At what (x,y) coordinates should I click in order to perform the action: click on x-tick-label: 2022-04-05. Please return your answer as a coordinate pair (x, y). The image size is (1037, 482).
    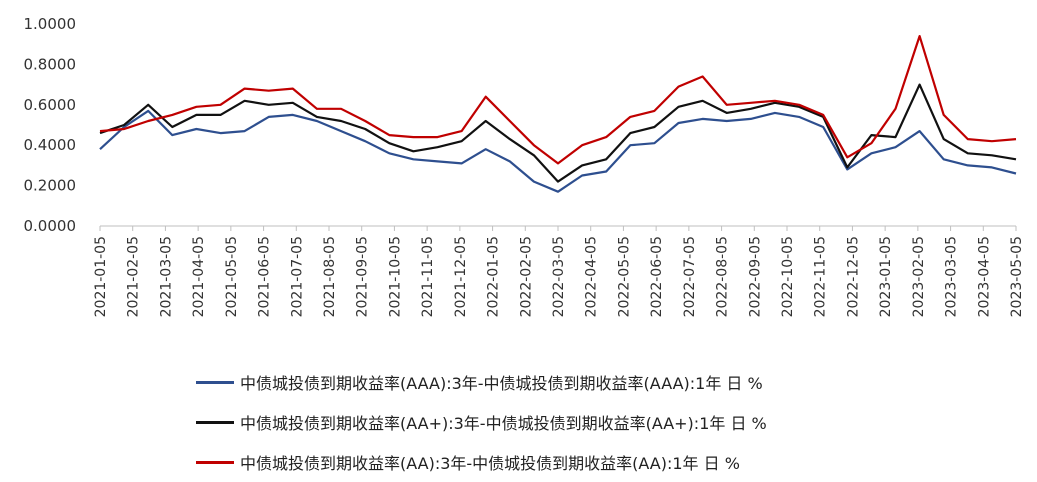
    Looking at the image, I should click on (592, 276).